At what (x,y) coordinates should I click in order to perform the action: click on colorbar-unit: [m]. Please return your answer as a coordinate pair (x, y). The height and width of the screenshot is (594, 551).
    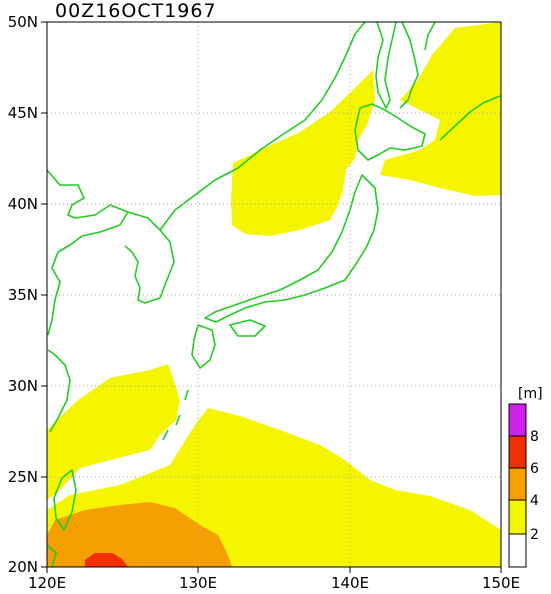
    Looking at the image, I should click on (530, 394).